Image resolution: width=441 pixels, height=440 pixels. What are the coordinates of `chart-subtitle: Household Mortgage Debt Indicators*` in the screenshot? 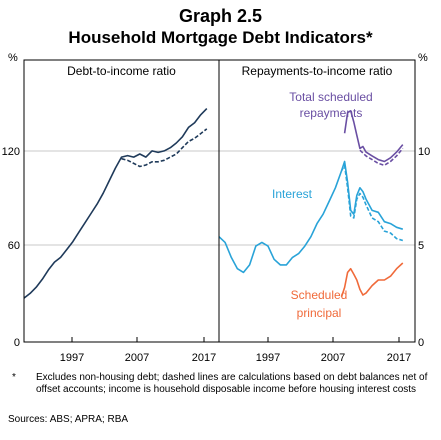 It's located at (220, 37).